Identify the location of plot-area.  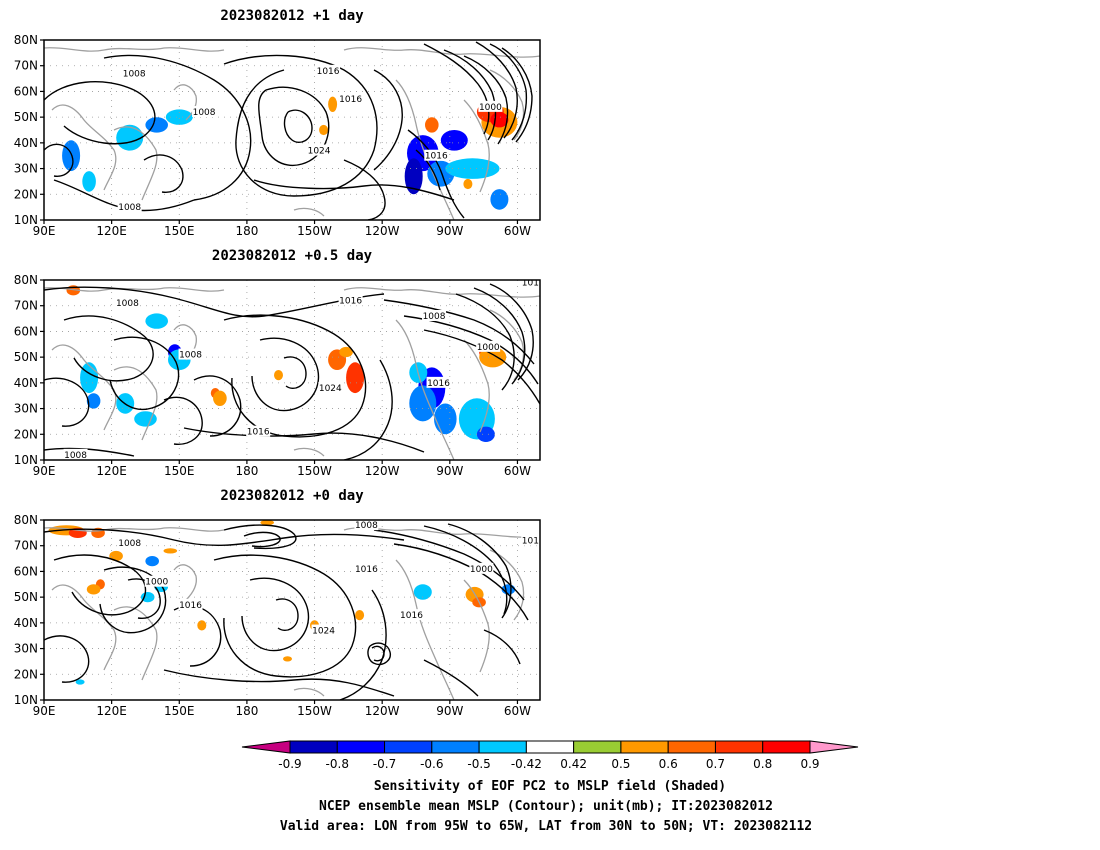
(292, 610).